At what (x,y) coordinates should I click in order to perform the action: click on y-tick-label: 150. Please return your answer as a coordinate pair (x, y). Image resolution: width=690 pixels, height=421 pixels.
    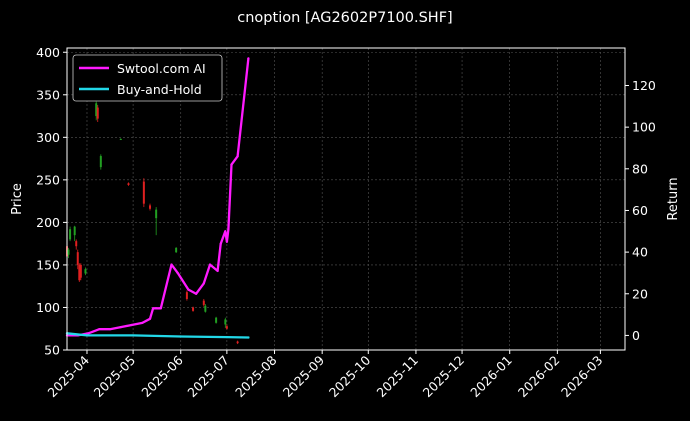
    Looking at the image, I should click on (48, 264).